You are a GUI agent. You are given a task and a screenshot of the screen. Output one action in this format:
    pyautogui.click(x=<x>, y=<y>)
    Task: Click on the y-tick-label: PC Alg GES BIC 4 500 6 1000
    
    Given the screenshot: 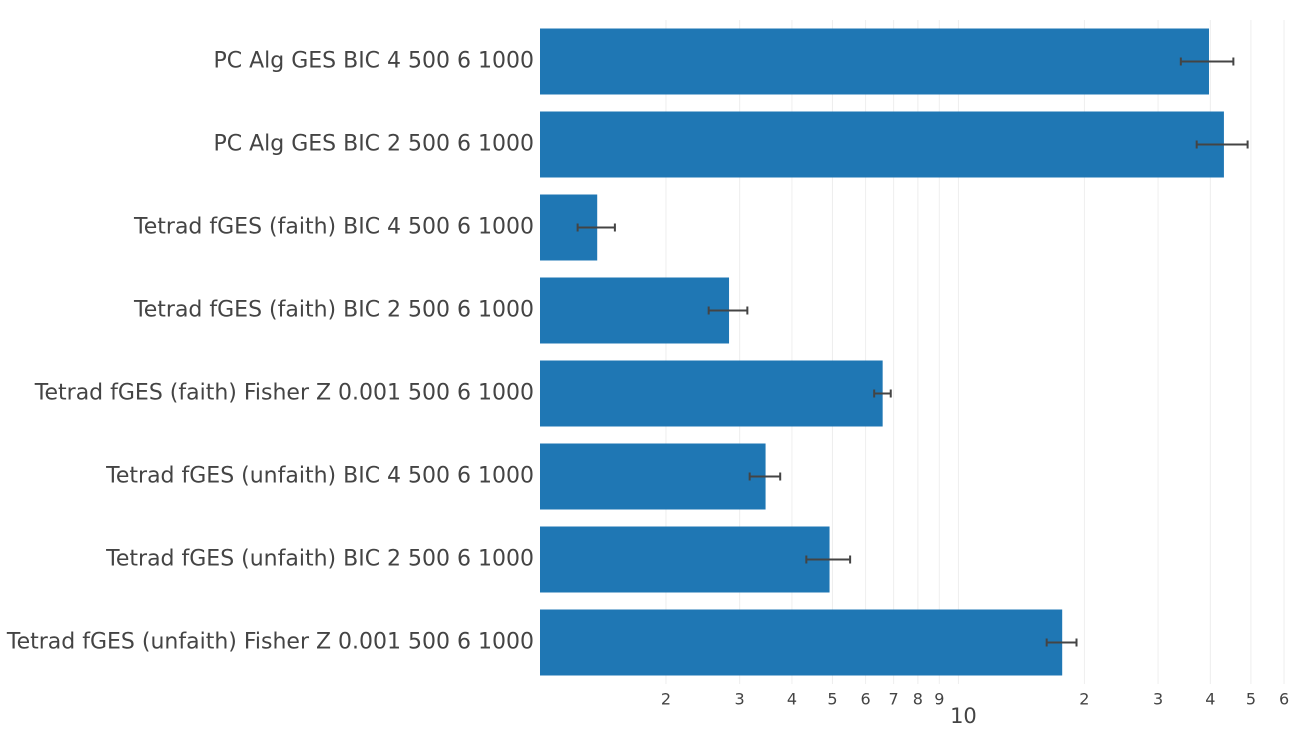 What is the action you would take?
    pyautogui.click(x=373, y=61)
    